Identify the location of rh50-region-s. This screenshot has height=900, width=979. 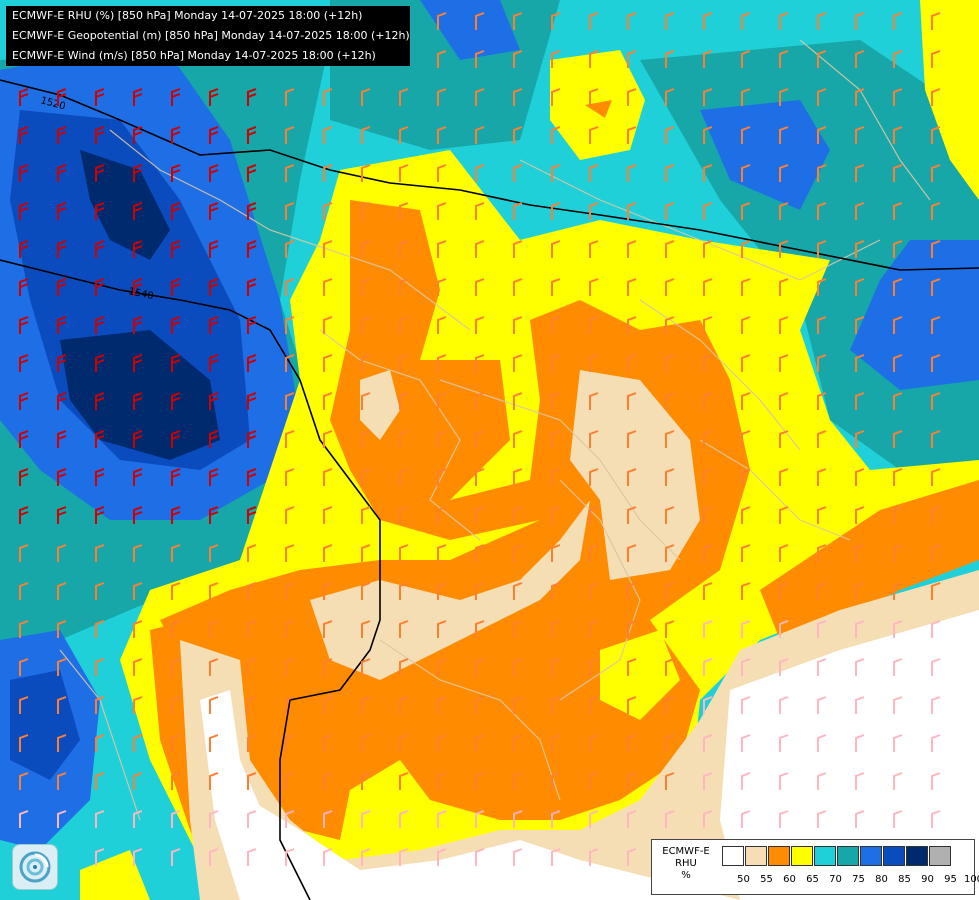
(490, 850).